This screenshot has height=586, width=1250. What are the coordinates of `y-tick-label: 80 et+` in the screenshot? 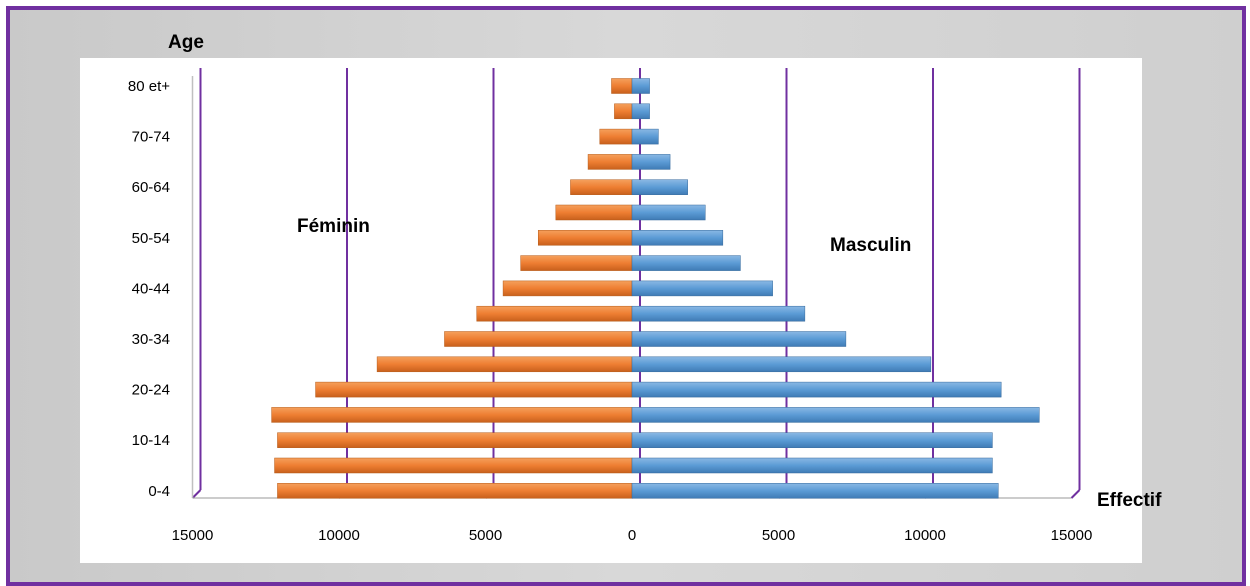 It's located at (149, 86).